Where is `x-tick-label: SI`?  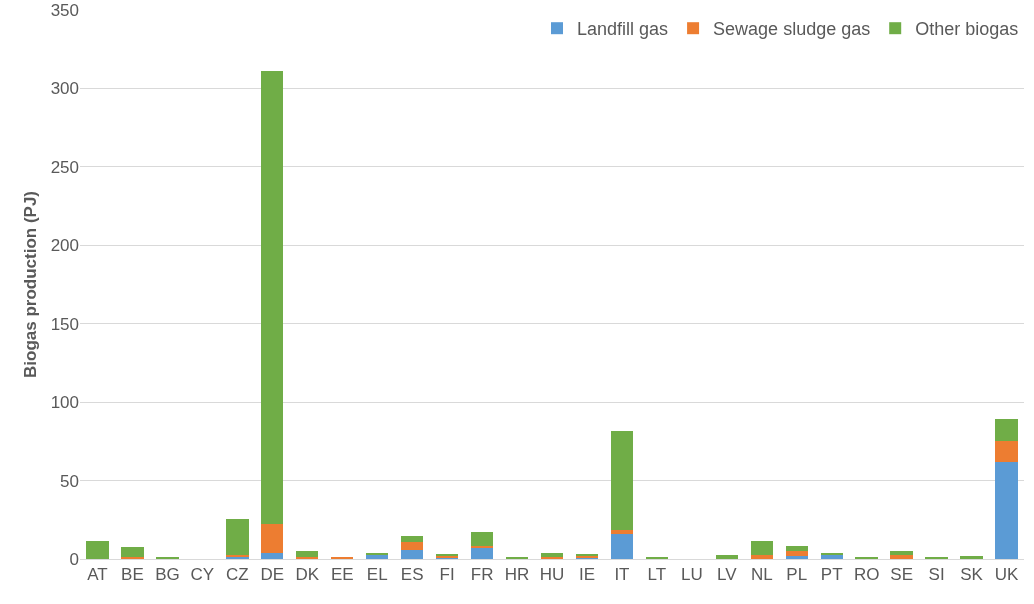 x-tick-label: SI is located at coordinates (936, 575).